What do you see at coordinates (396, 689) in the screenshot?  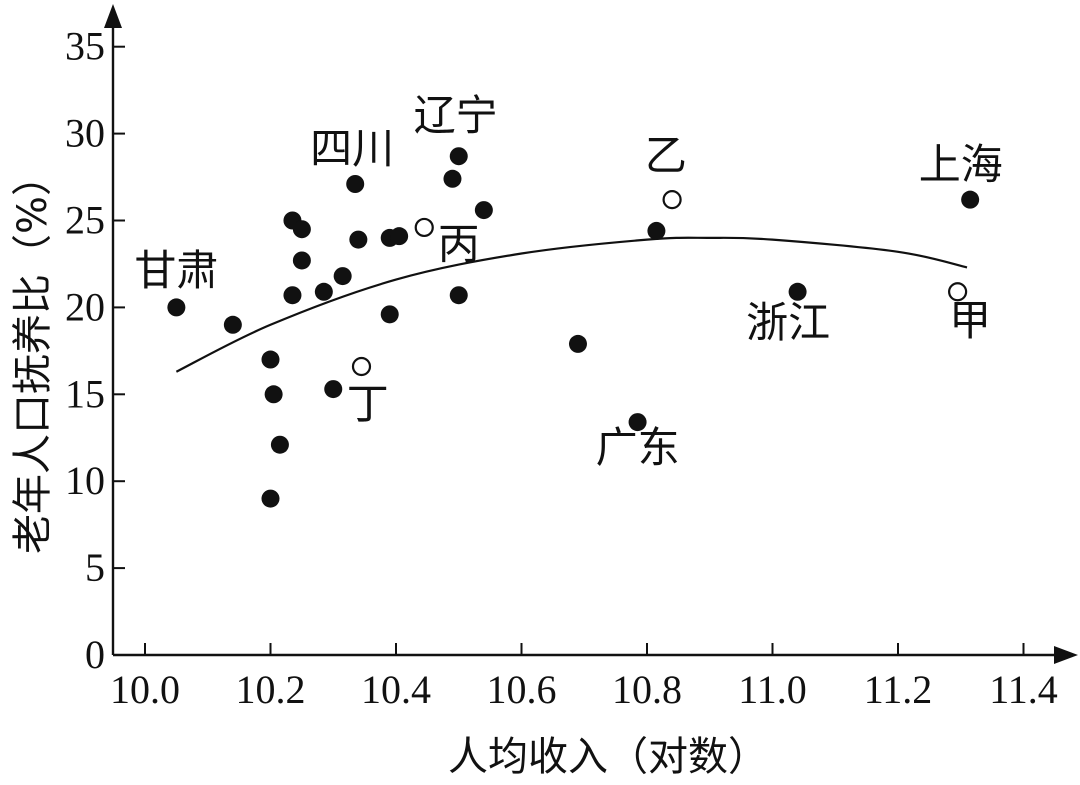 I see `x-tick-label: 10.4` at bounding box center [396, 689].